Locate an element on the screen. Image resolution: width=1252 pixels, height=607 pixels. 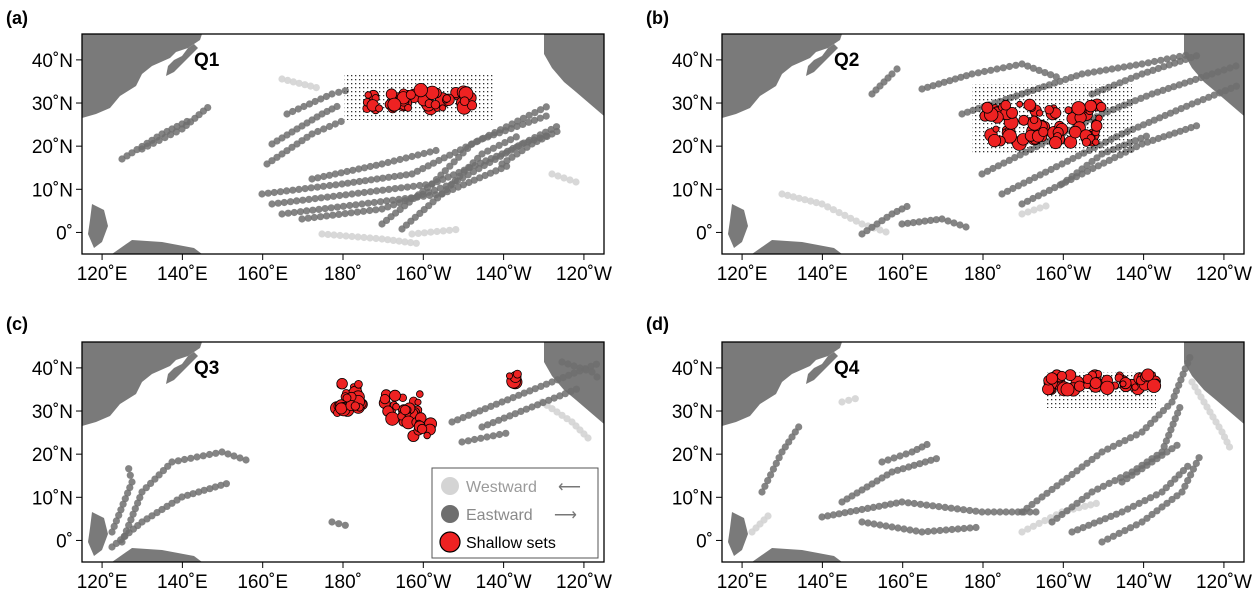
x-tick-label: 140˚W is located at coordinates (504, 274).